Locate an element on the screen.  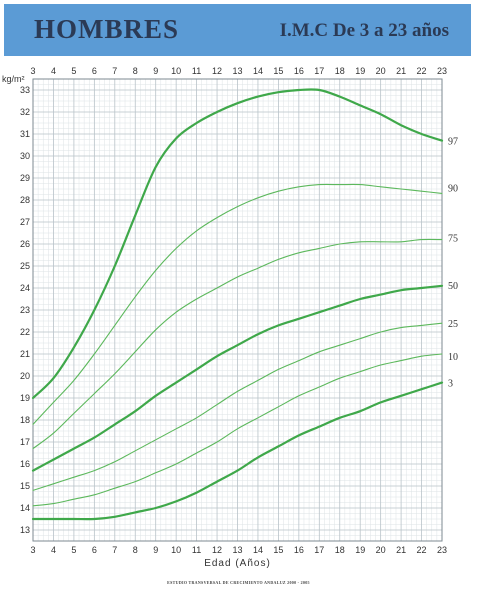
y-tick-label: 23 is located at coordinates (25, 310).